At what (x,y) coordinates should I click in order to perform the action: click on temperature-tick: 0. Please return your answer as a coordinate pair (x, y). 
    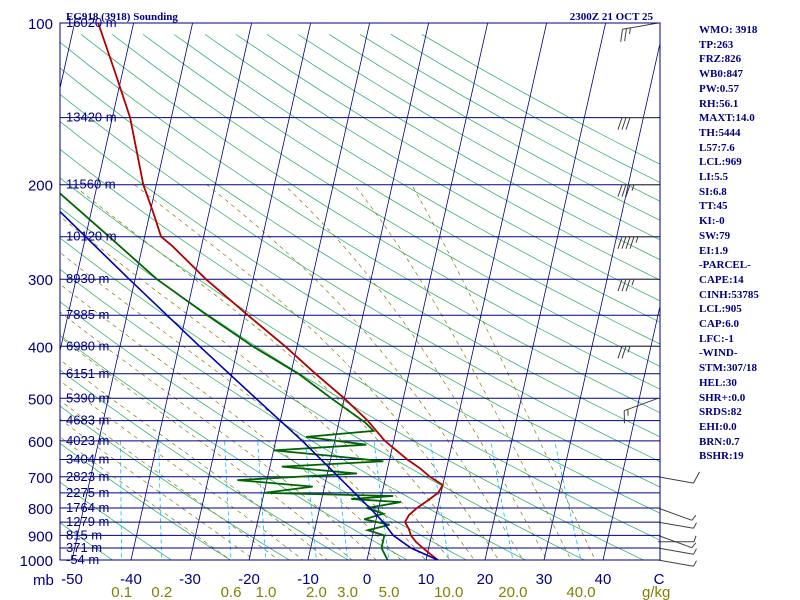
    Looking at the image, I should click on (367, 579).